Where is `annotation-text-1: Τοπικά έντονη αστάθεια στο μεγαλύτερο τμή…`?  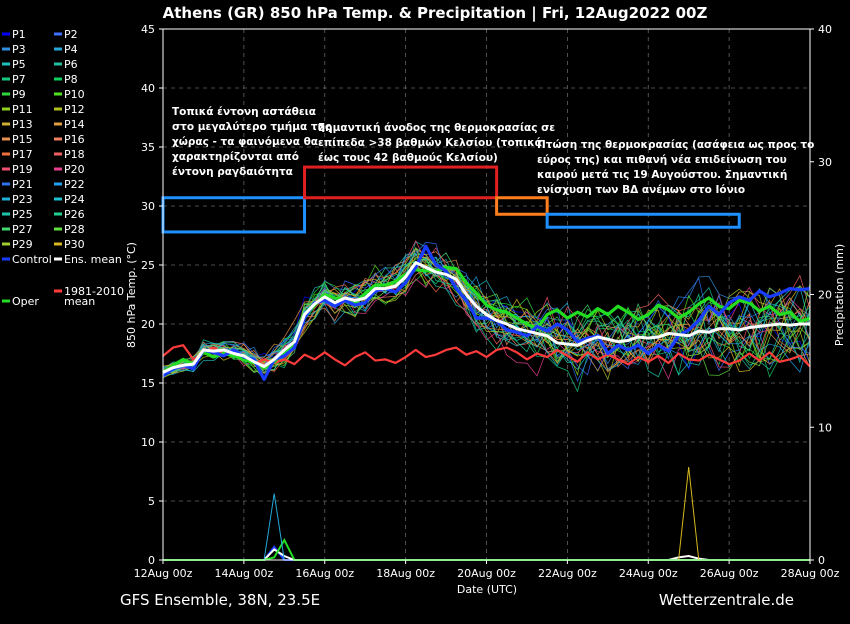
annotation-text-1: Τοπικά έντονη αστάθεια στο μεγαλύτερο τμή… is located at coordinates (251, 142).